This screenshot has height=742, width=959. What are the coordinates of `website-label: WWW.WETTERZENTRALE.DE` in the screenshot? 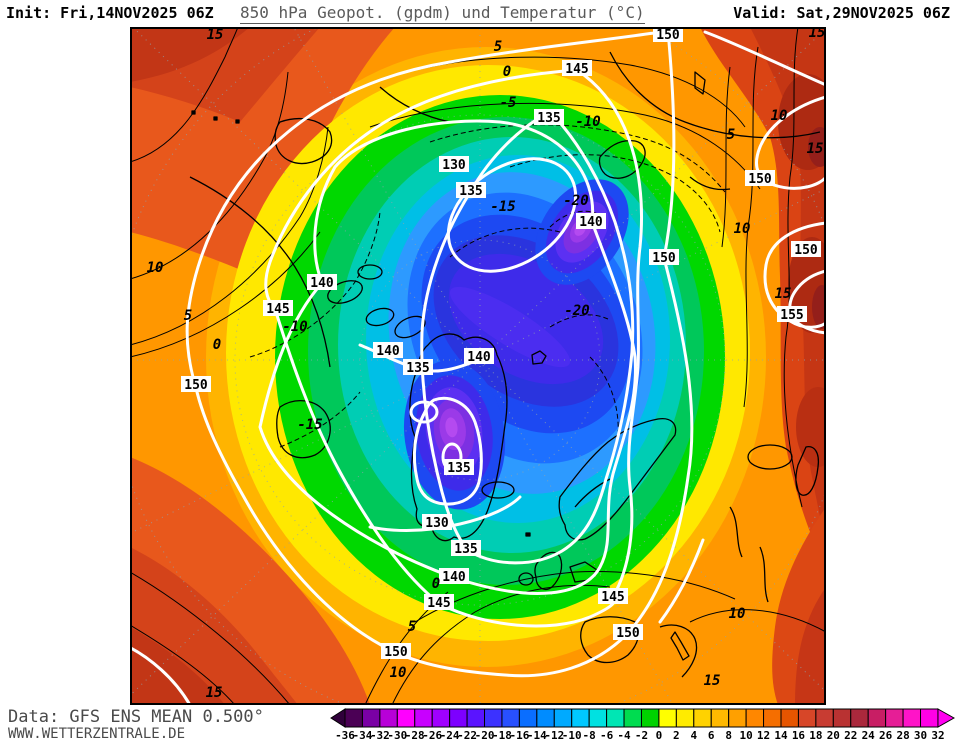 It's located at (97, 734).